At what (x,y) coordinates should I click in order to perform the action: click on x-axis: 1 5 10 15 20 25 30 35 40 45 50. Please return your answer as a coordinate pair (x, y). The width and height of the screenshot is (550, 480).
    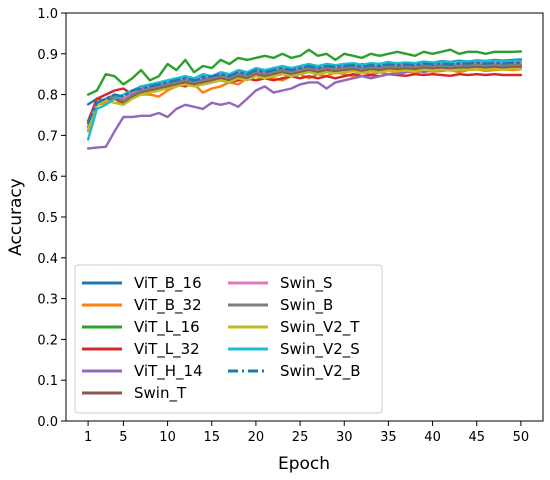
    Looking at the image, I should click on (306, 433).